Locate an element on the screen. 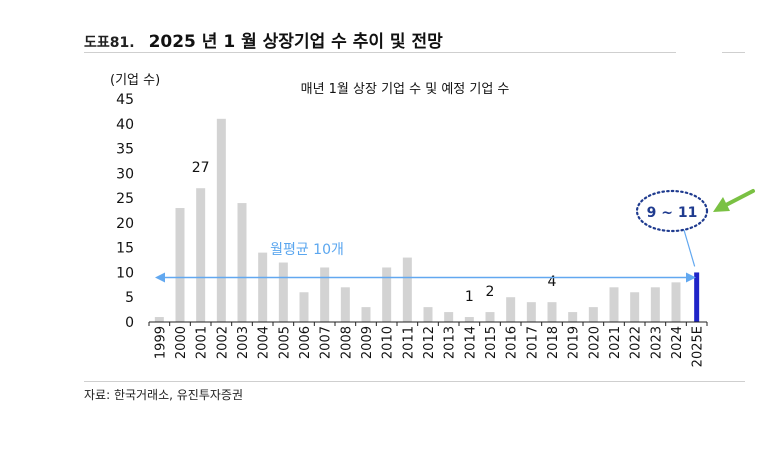 Image resolution: width=773 pixels, height=456 pixels. x-tick-label: 2023 is located at coordinates (656, 342).